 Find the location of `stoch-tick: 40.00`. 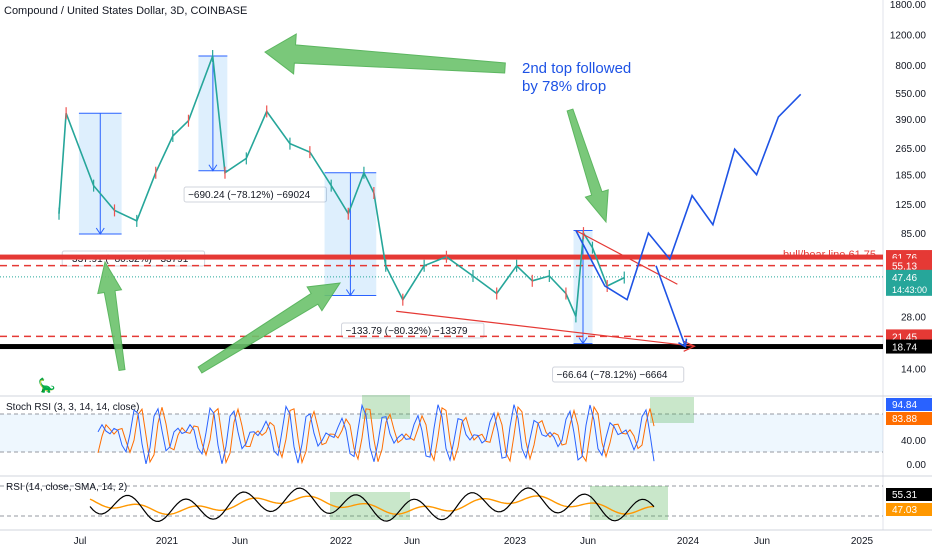

stoch-tick: 40.00 is located at coordinates (913, 441).